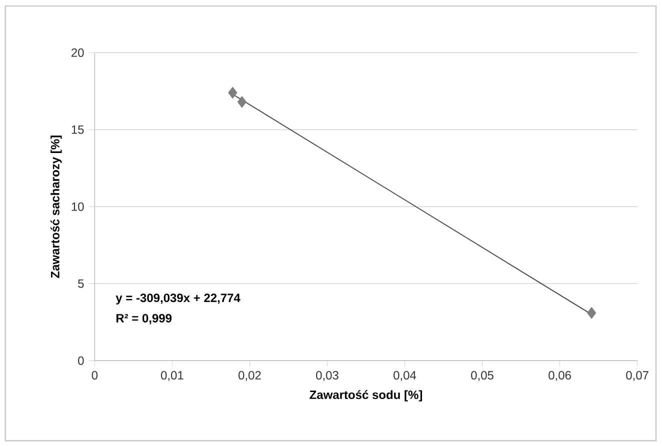 Image resolution: width=662 pixels, height=446 pixels. I want to click on x-tick-label: 0,03, so click(327, 376).